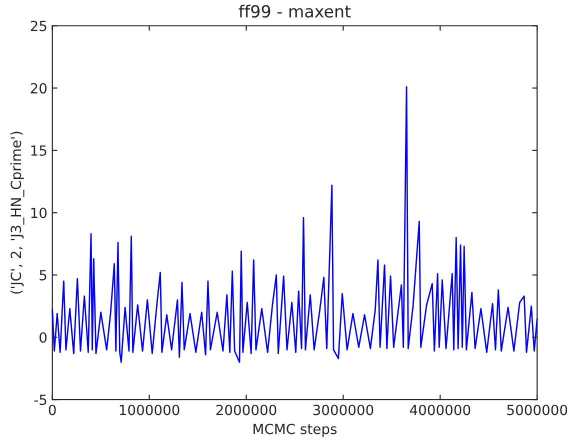  I want to click on y-tick-label: -5, so click(40, 400).